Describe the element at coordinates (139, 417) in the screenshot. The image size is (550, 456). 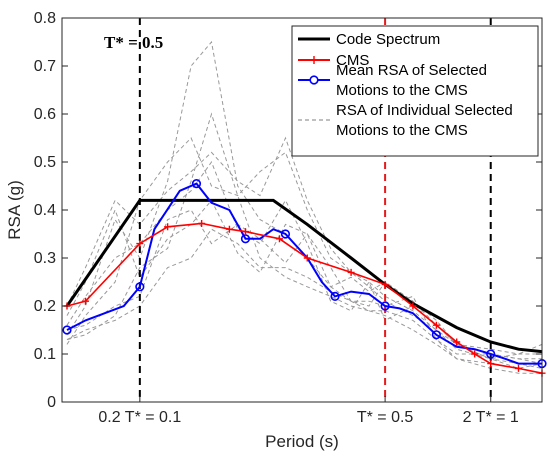
I see `x-tick-label: 0.2 T* = 0.1` at that location.